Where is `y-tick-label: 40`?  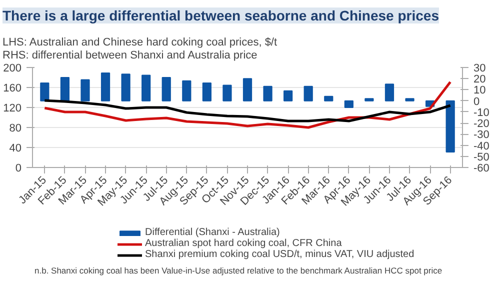
y-tick-label: 40 is located at coordinates (15, 148).